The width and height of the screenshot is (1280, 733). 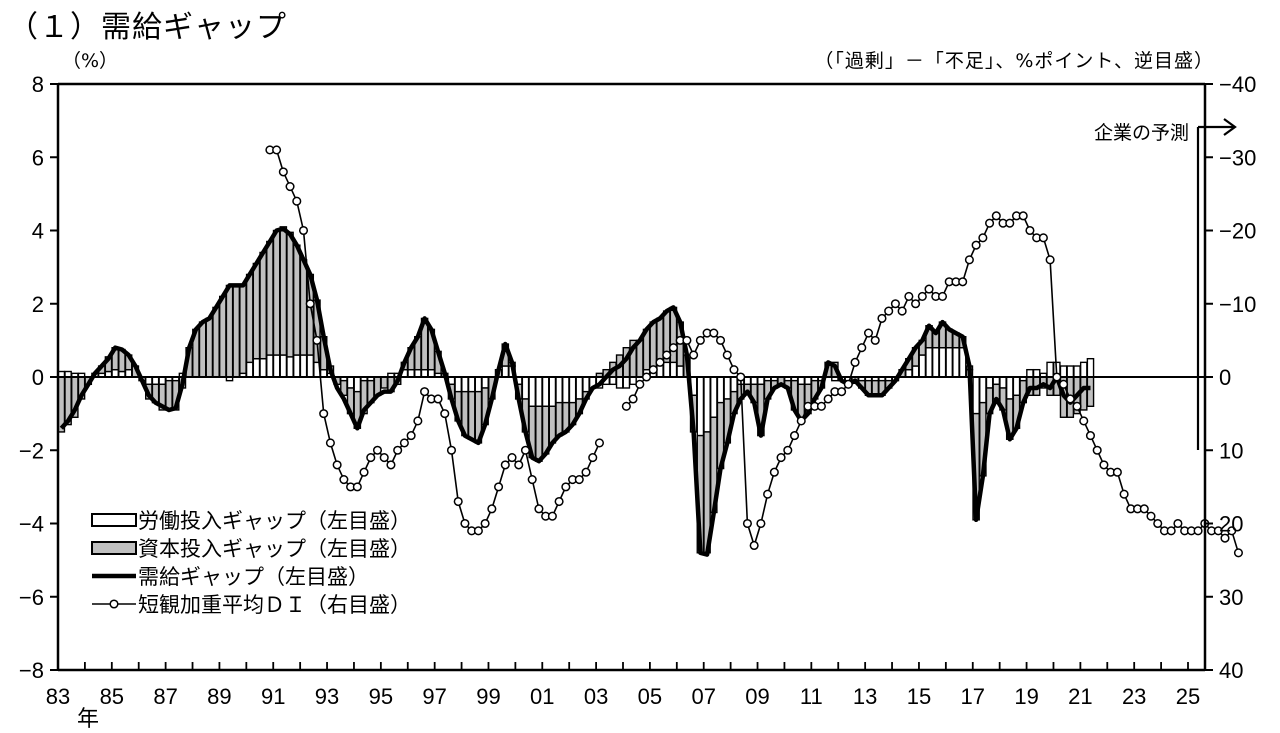 What do you see at coordinates (1165, 284) in the screenshot?
I see `forecast-annotation: 企業の予測` at bounding box center [1165, 284].